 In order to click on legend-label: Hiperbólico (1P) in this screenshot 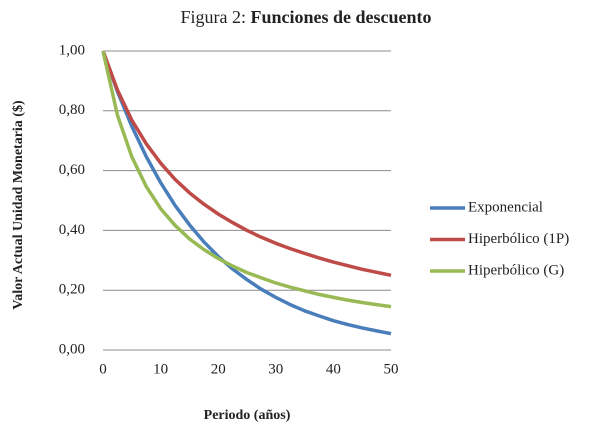, I will do `click(518, 239)`.